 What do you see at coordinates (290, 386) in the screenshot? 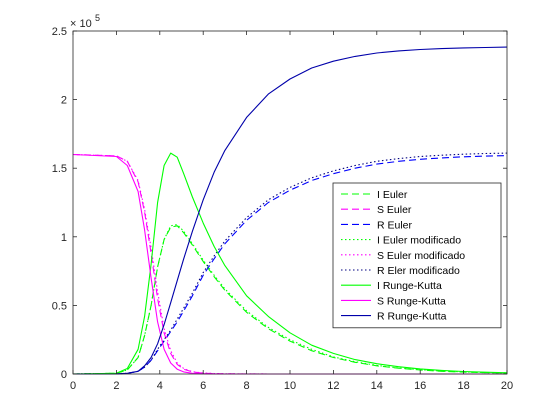
I see `x-tick-label: 10` at bounding box center [290, 386].